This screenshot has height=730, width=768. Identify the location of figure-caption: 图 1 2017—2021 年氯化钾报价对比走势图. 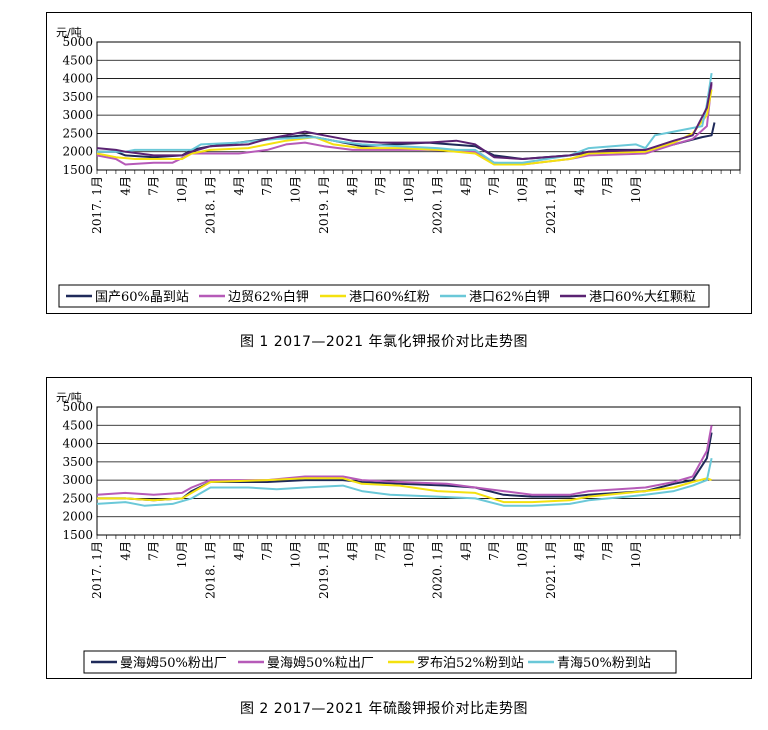
(383, 342).